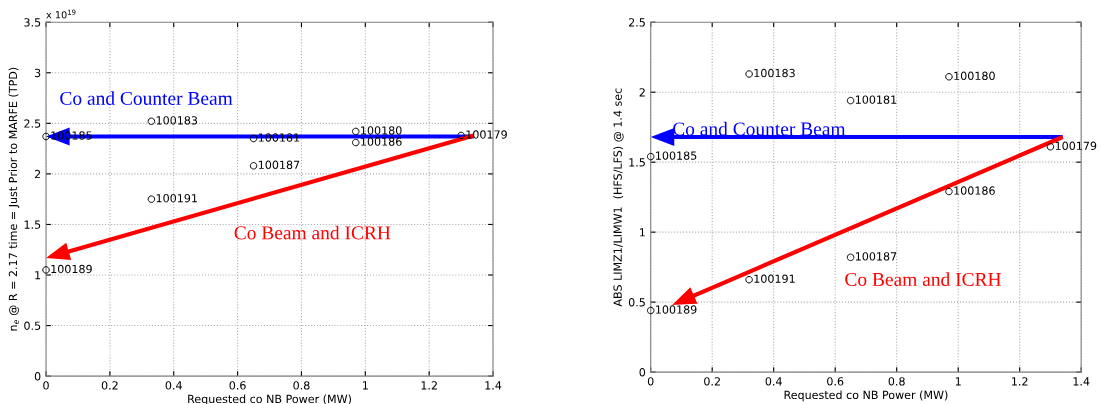  Describe the element at coordinates (866, 396) in the screenshot. I see `x-axis-title: Requested co NB Power (MW)` at that location.